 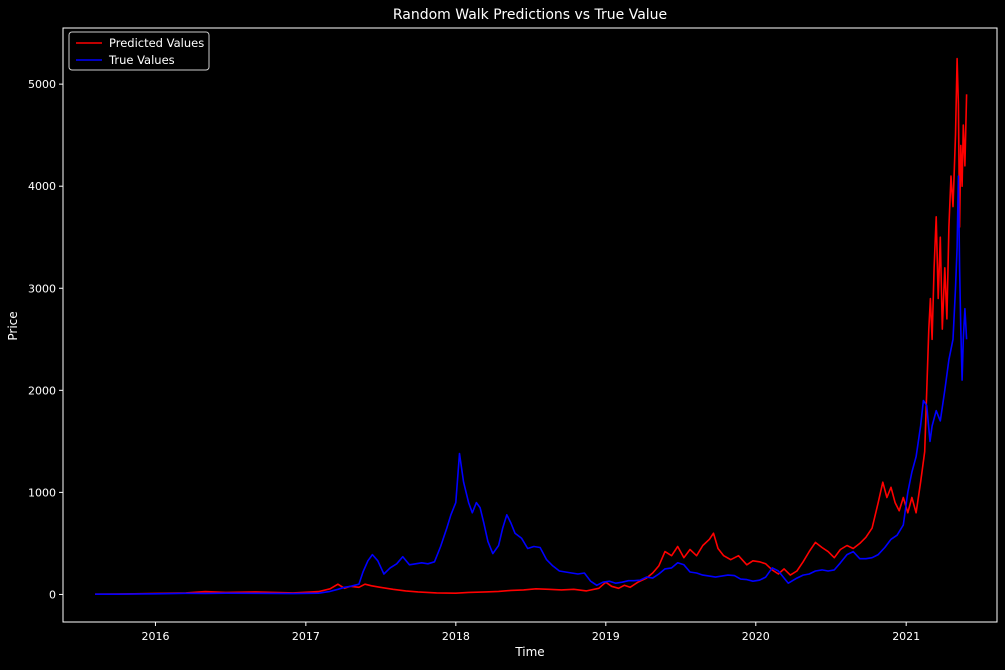 What do you see at coordinates (756, 636) in the screenshot?
I see `x-tick-label: 2020` at bounding box center [756, 636].